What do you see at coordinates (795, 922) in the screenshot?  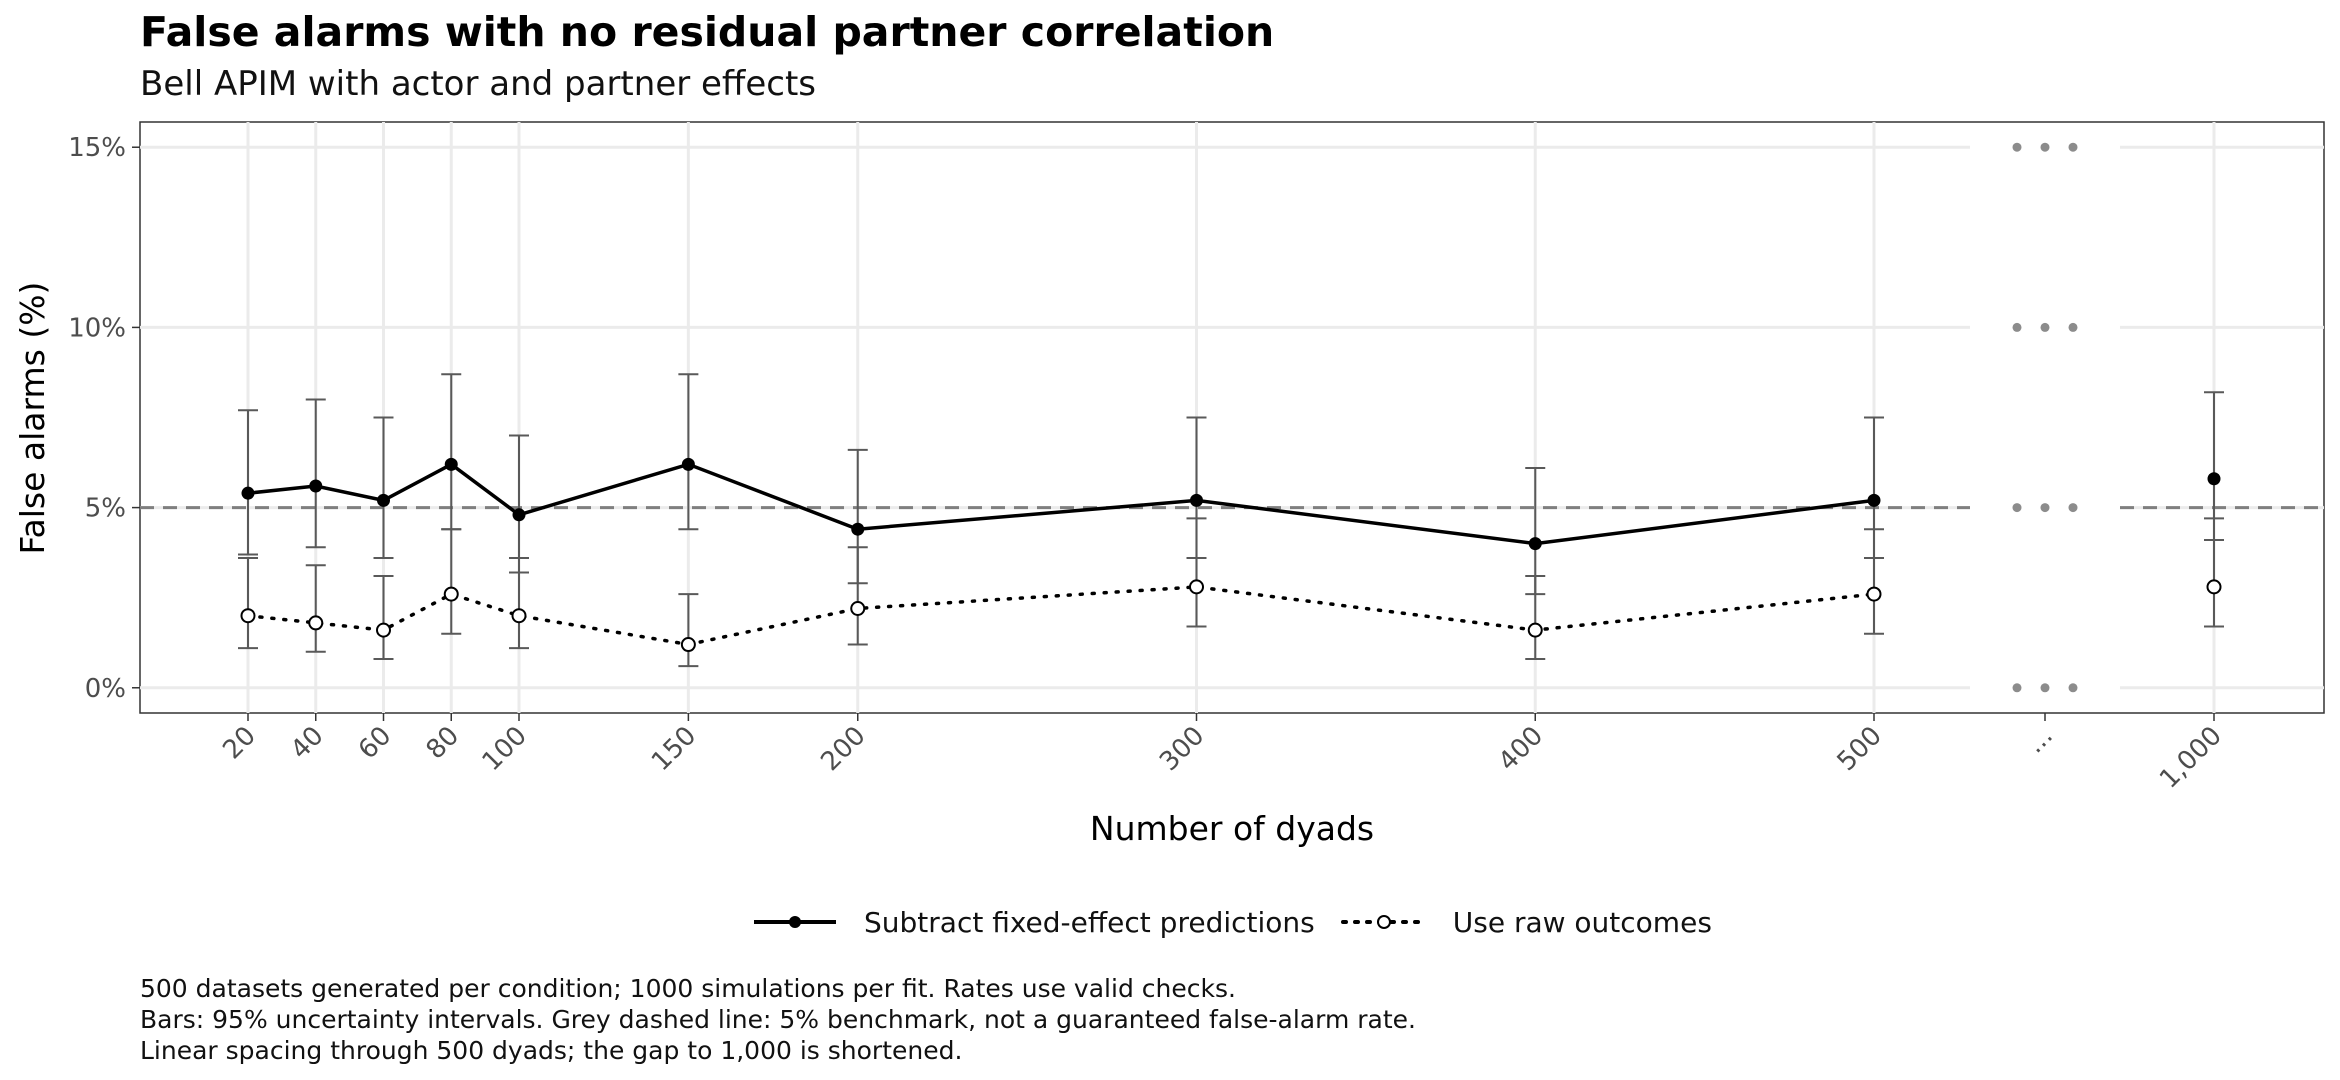 I see `legend-key-solid` at bounding box center [795, 922].